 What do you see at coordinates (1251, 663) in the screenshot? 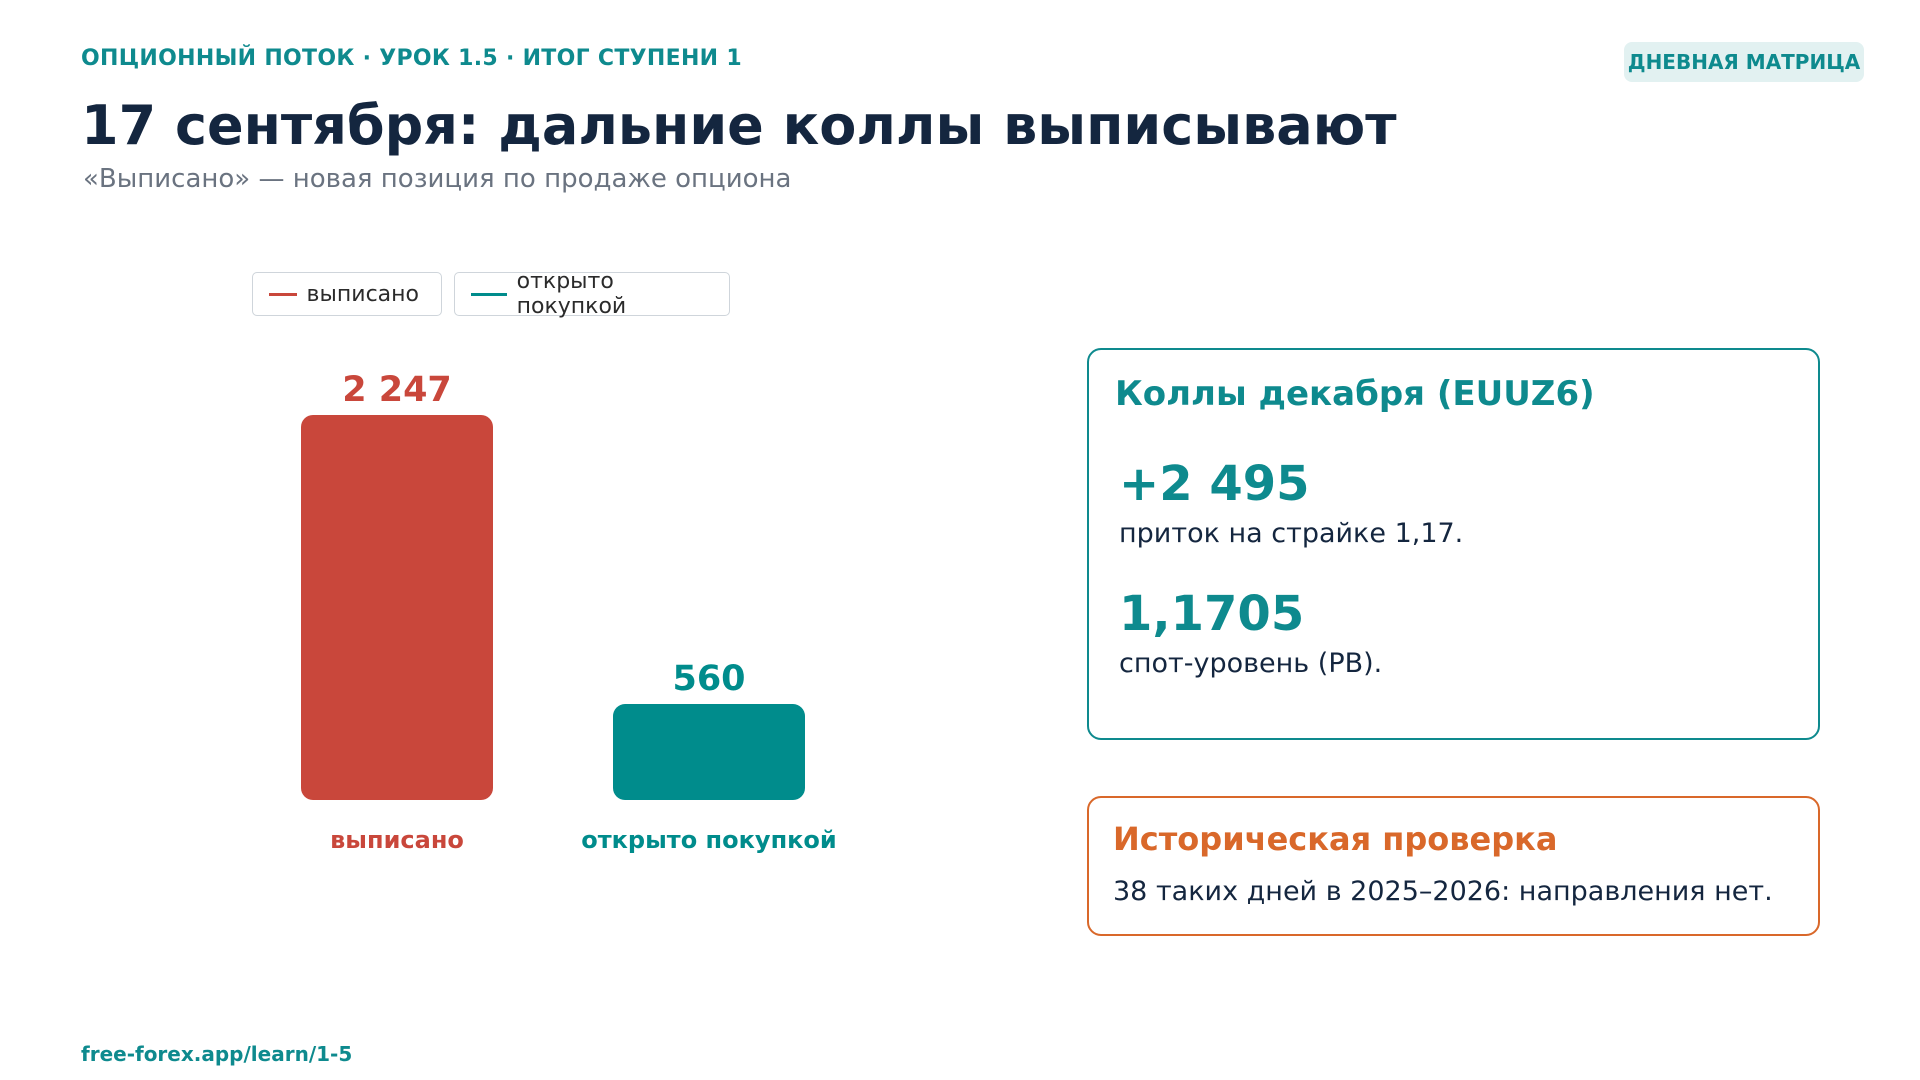
I see `spot-description: спот-уровень (РВ).` at bounding box center [1251, 663].